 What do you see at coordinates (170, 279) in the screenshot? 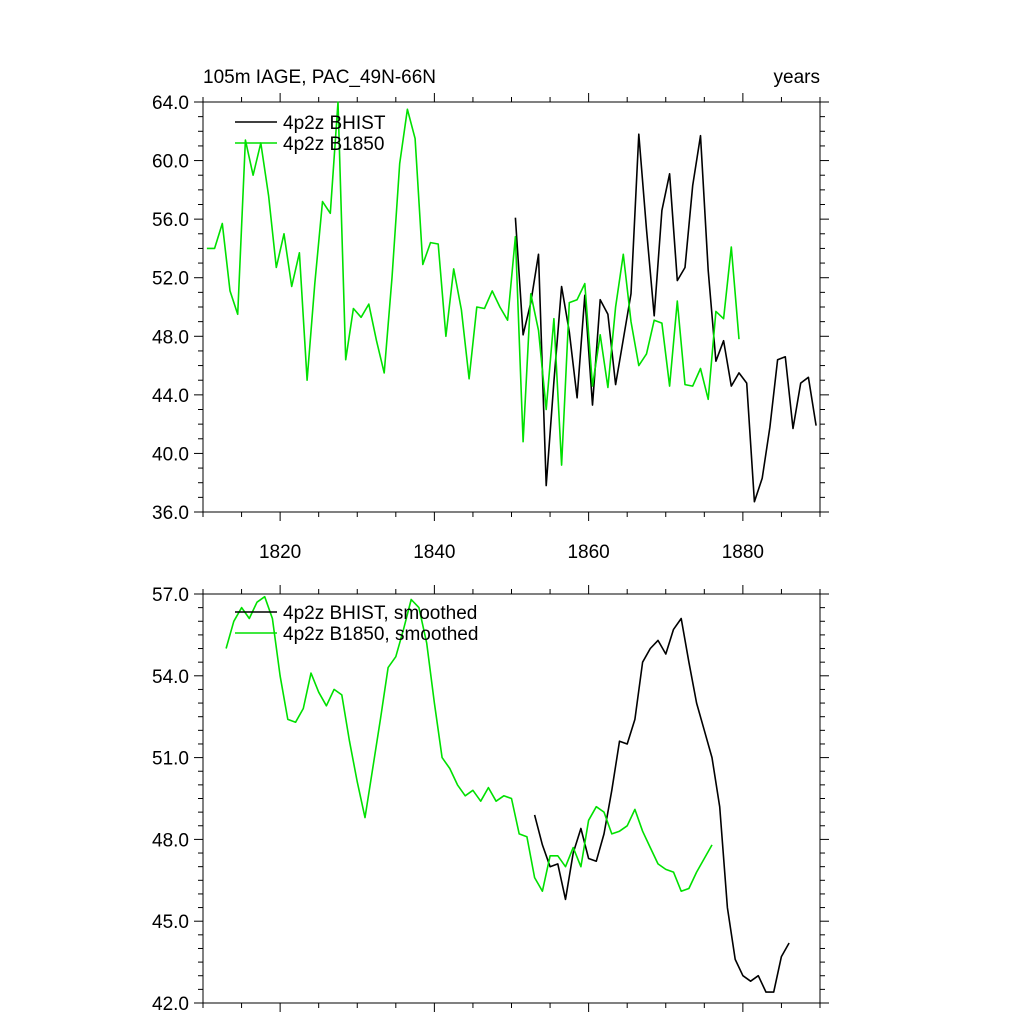
I see `y-tick-label: 52.0` at bounding box center [170, 279].